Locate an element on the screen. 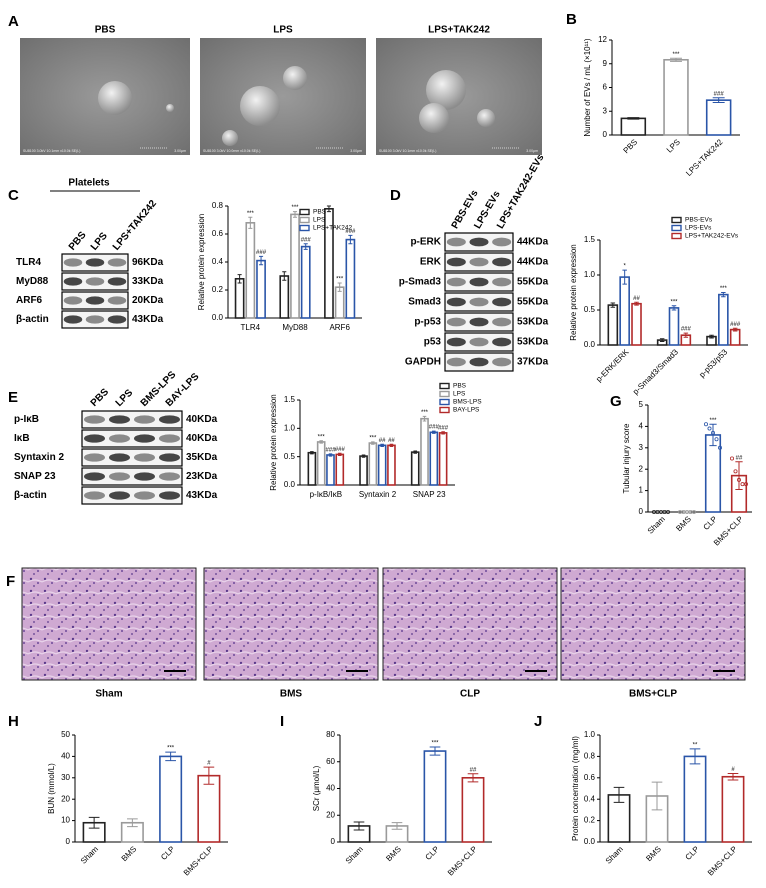 Image resolution: width=766 pixels, height=888 pixels. lane-label: LPS+TAK242-EVs is located at coordinates (521, 191).